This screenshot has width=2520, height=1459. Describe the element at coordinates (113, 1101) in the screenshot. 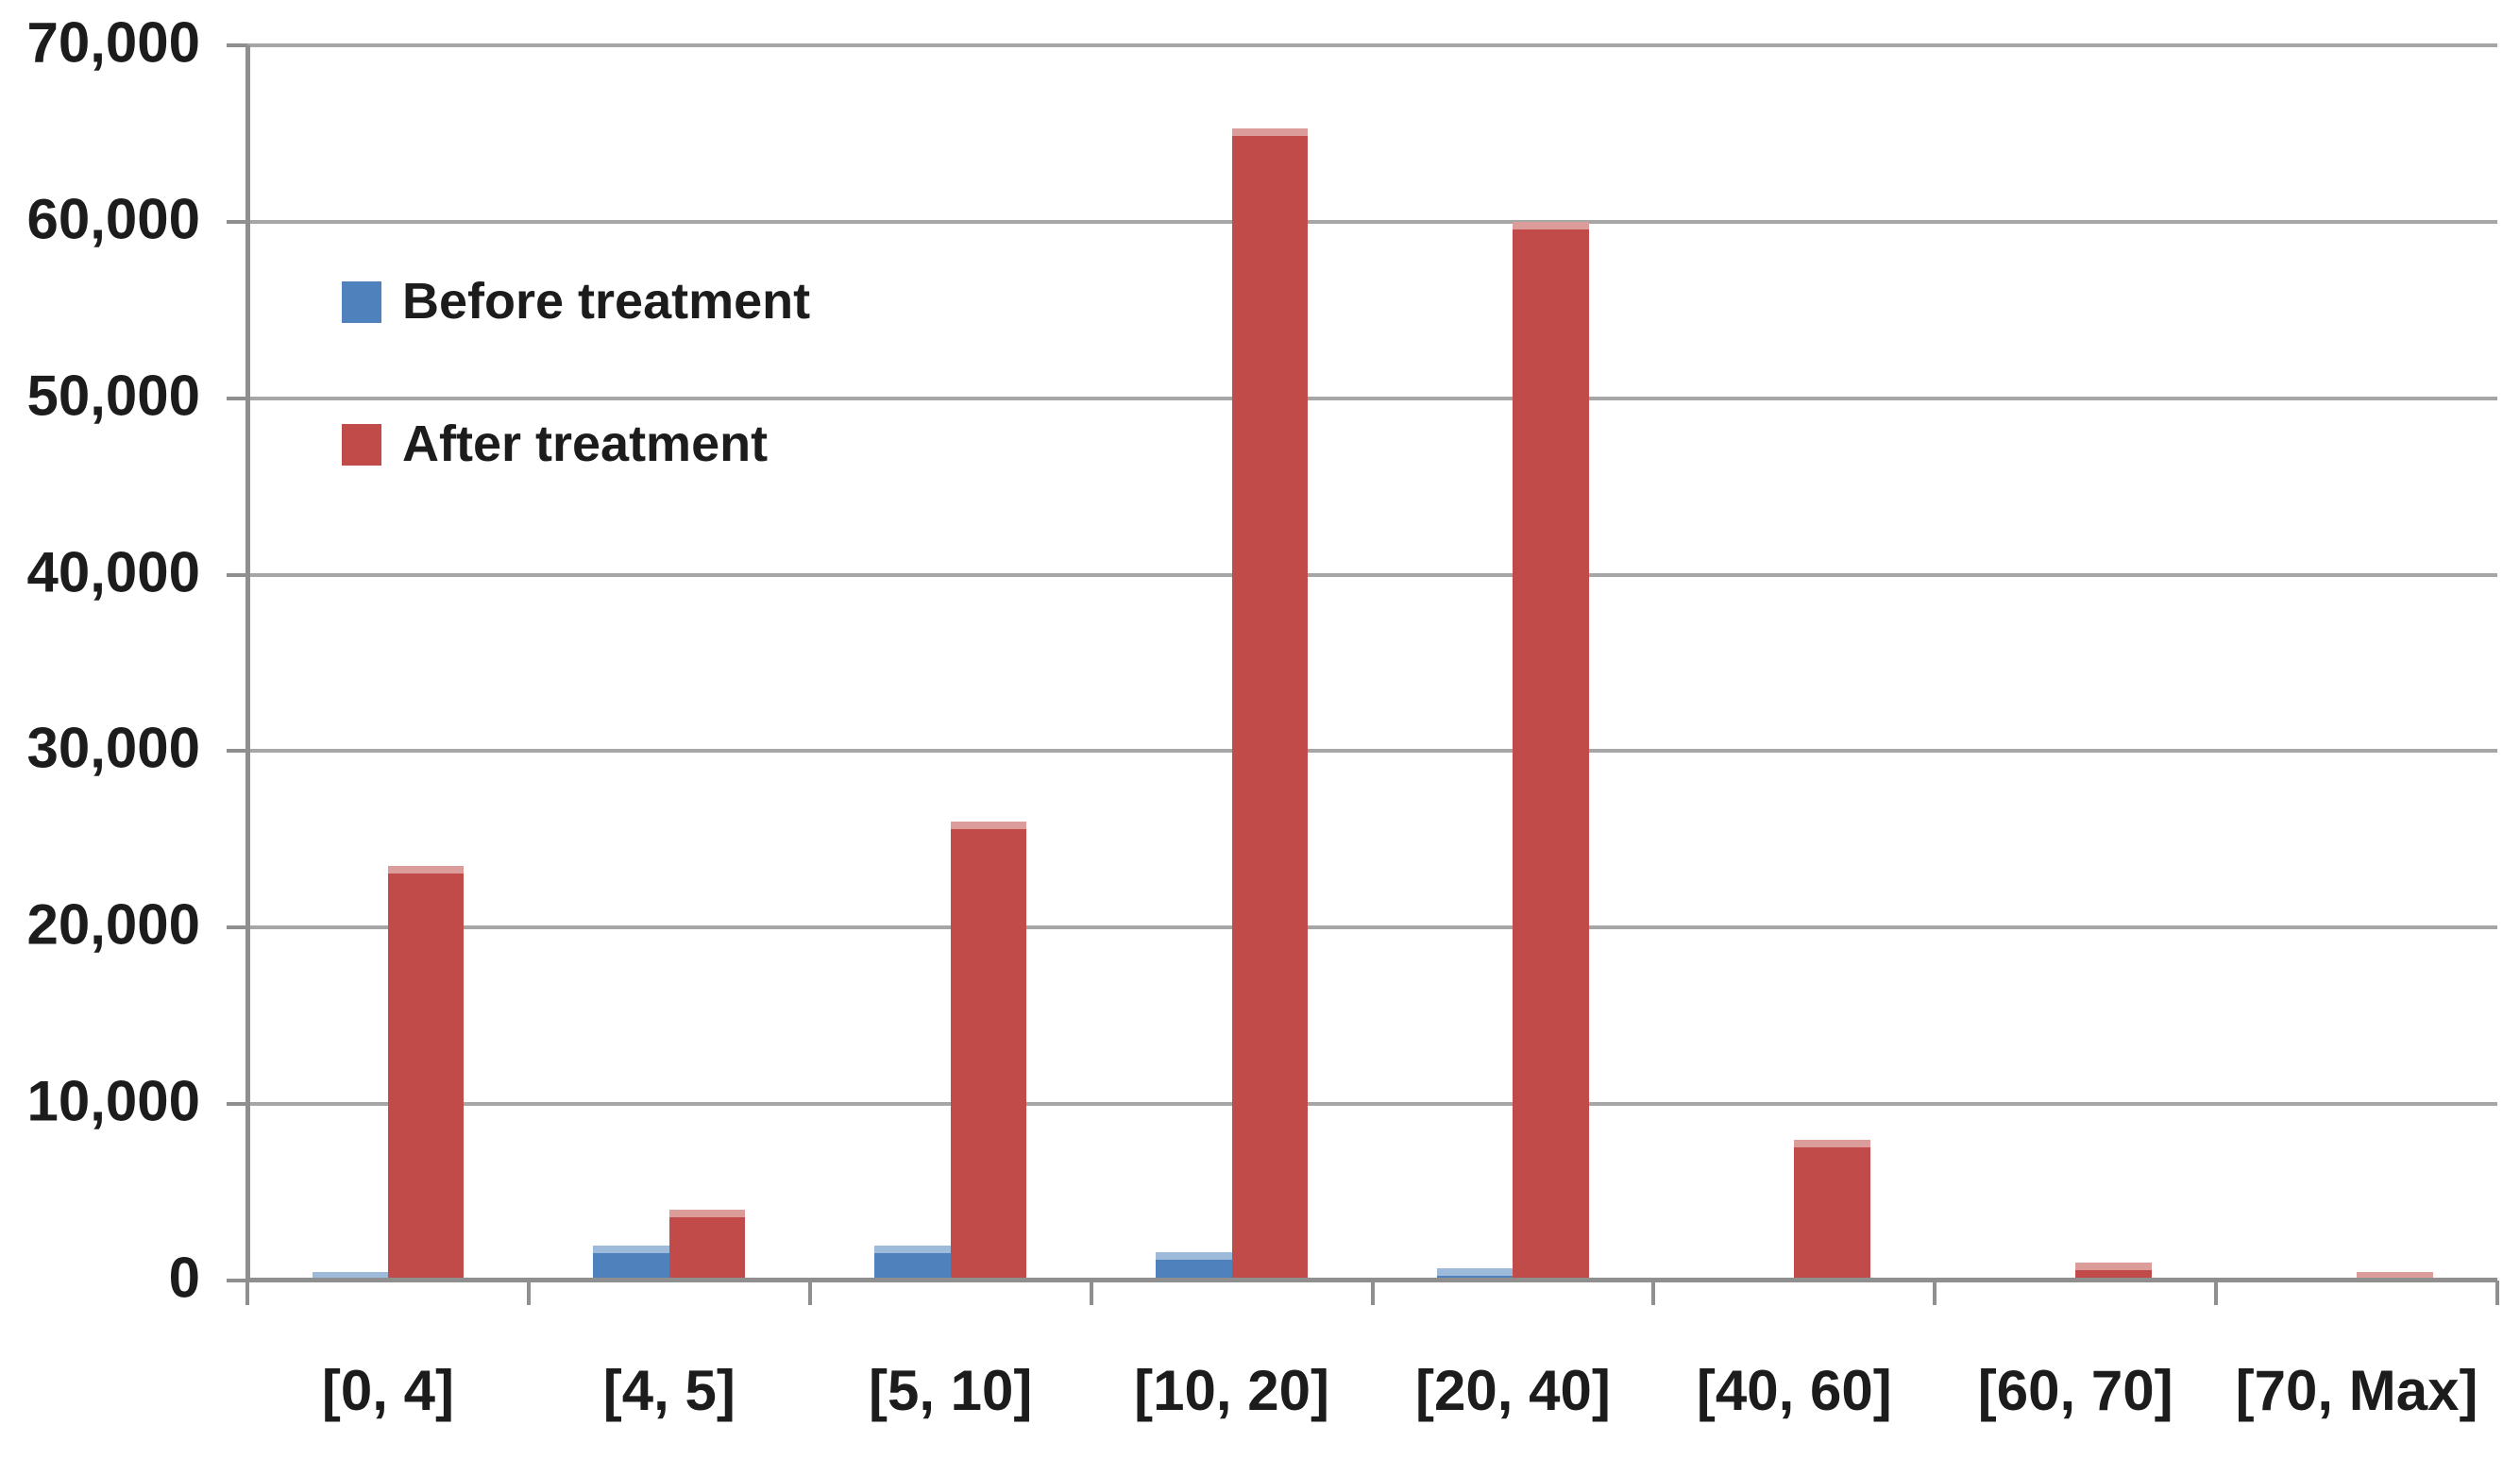

I see `y-axis-label-10000: 10,000` at that location.